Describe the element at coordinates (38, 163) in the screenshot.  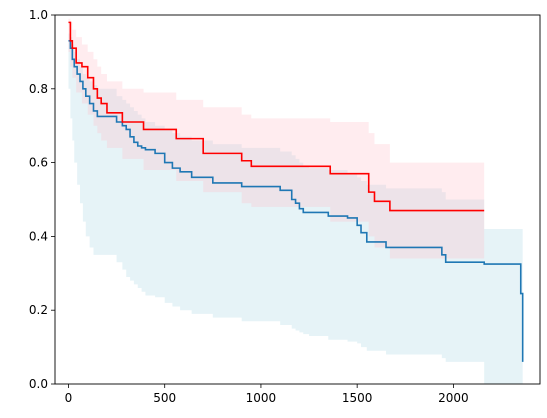
I see `y-tick-label: 0.6` at that location.